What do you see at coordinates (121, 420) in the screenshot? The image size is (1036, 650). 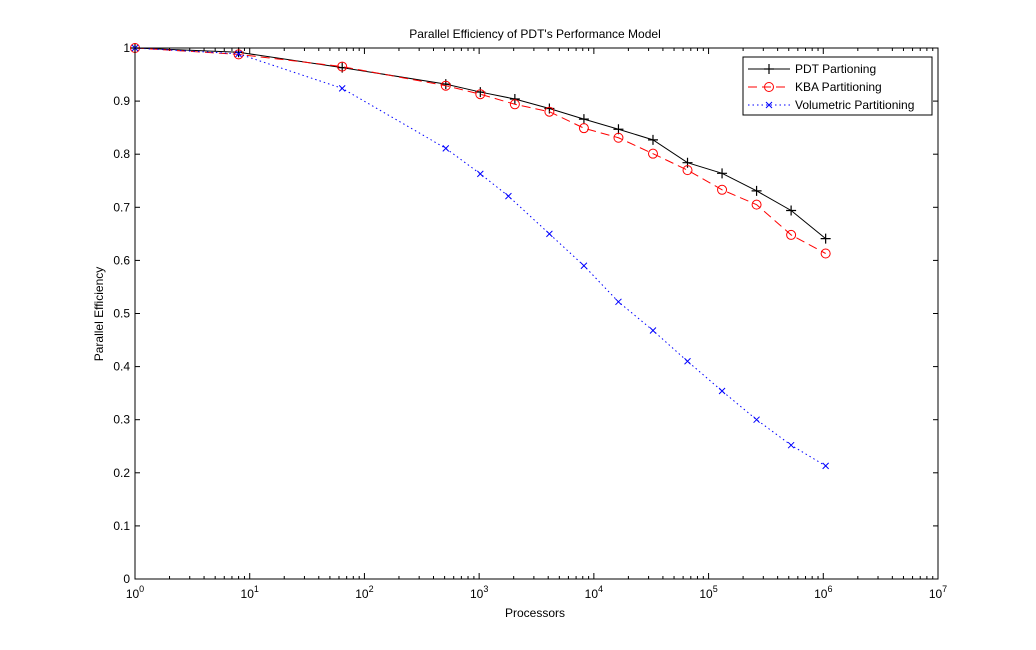 I see `y-tick-label: 0.3` at bounding box center [121, 420].